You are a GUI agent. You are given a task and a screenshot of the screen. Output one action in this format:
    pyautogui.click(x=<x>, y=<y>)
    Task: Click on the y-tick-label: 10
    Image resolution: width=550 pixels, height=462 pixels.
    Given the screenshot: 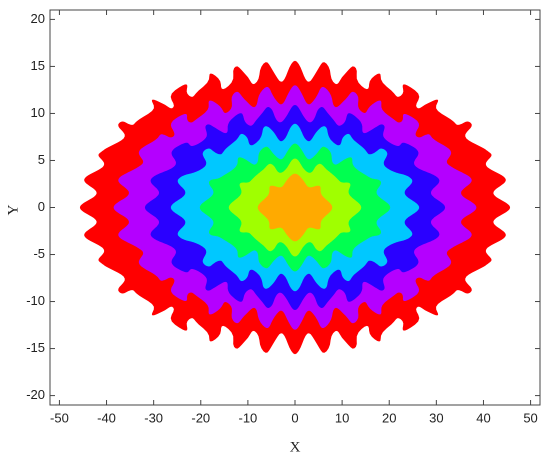 What is the action you would take?
    pyautogui.click(x=38, y=112)
    